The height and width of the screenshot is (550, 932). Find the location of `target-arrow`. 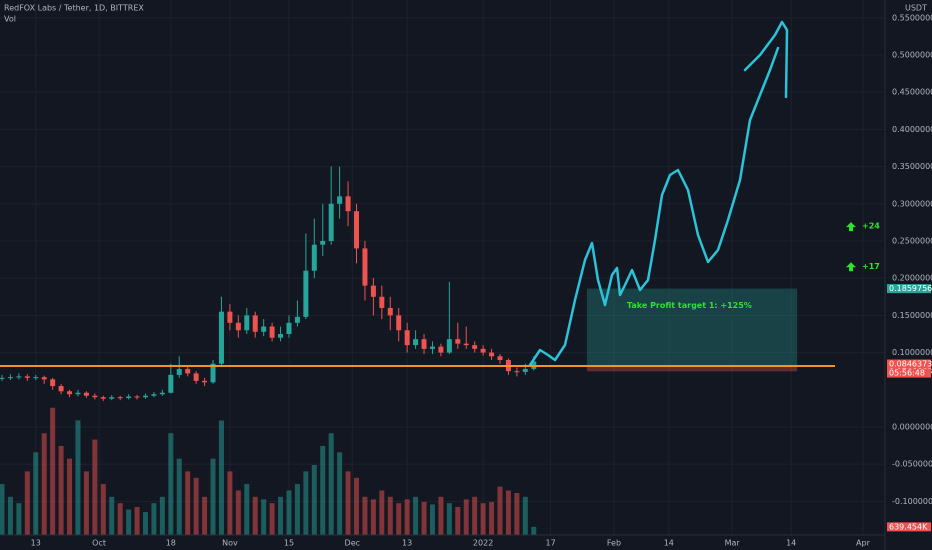

target-arrow is located at coordinates (851, 227).